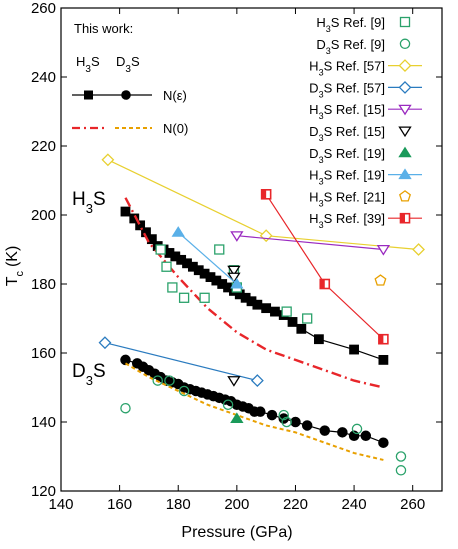 The height and width of the screenshot is (549, 458). I want to click on legend-entry-label: D3S Ref. [19], so click(347, 155).